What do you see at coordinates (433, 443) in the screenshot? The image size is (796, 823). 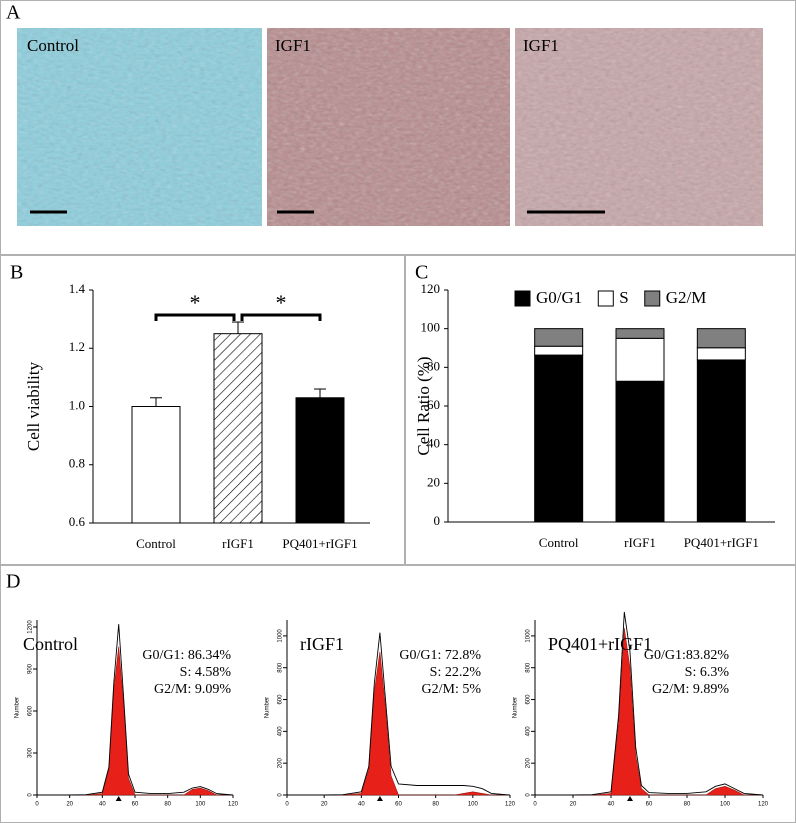 I see `y-tick-label: 40` at bounding box center [433, 443].